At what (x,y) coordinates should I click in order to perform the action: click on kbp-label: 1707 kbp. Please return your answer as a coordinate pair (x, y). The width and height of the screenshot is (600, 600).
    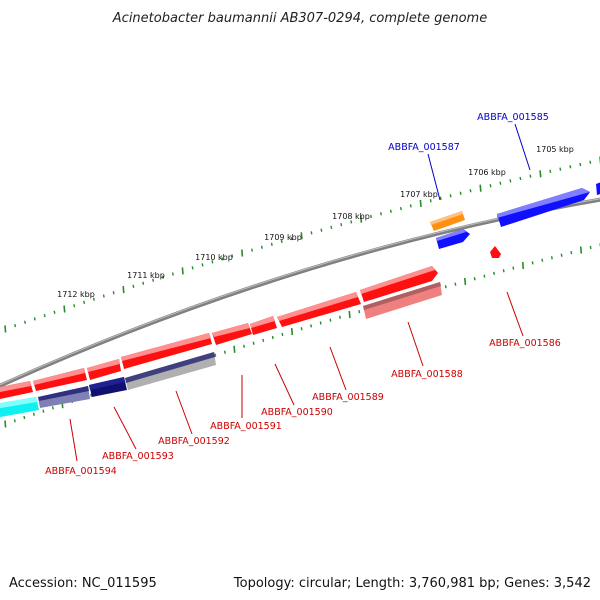
    Looking at the image, I should click on (419, 194).